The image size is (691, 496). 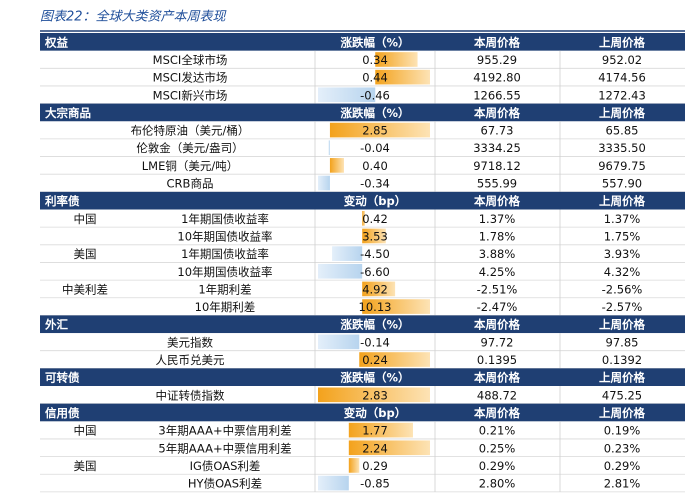 I want to click on cell-value: 557.90, so click(x=622, y=184).